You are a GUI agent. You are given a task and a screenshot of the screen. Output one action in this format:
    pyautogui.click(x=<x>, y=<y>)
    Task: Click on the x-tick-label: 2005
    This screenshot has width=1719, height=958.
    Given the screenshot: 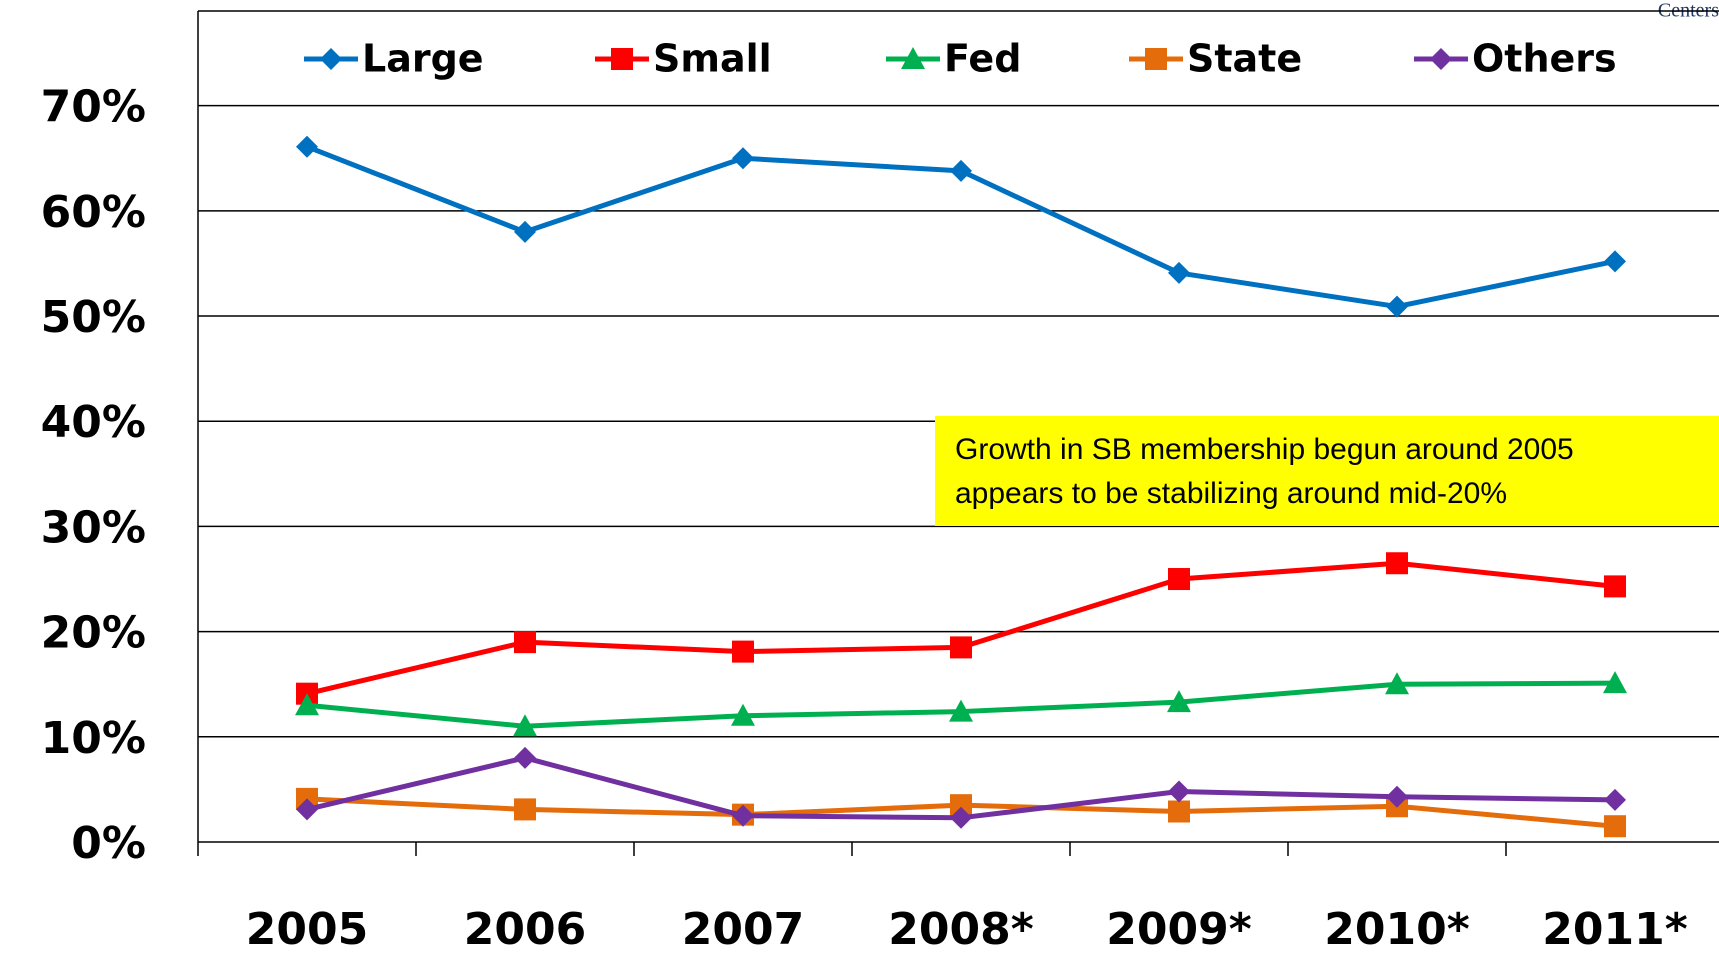 What is the action you would take?
    pyautogui.click(x=307, y=929)
    